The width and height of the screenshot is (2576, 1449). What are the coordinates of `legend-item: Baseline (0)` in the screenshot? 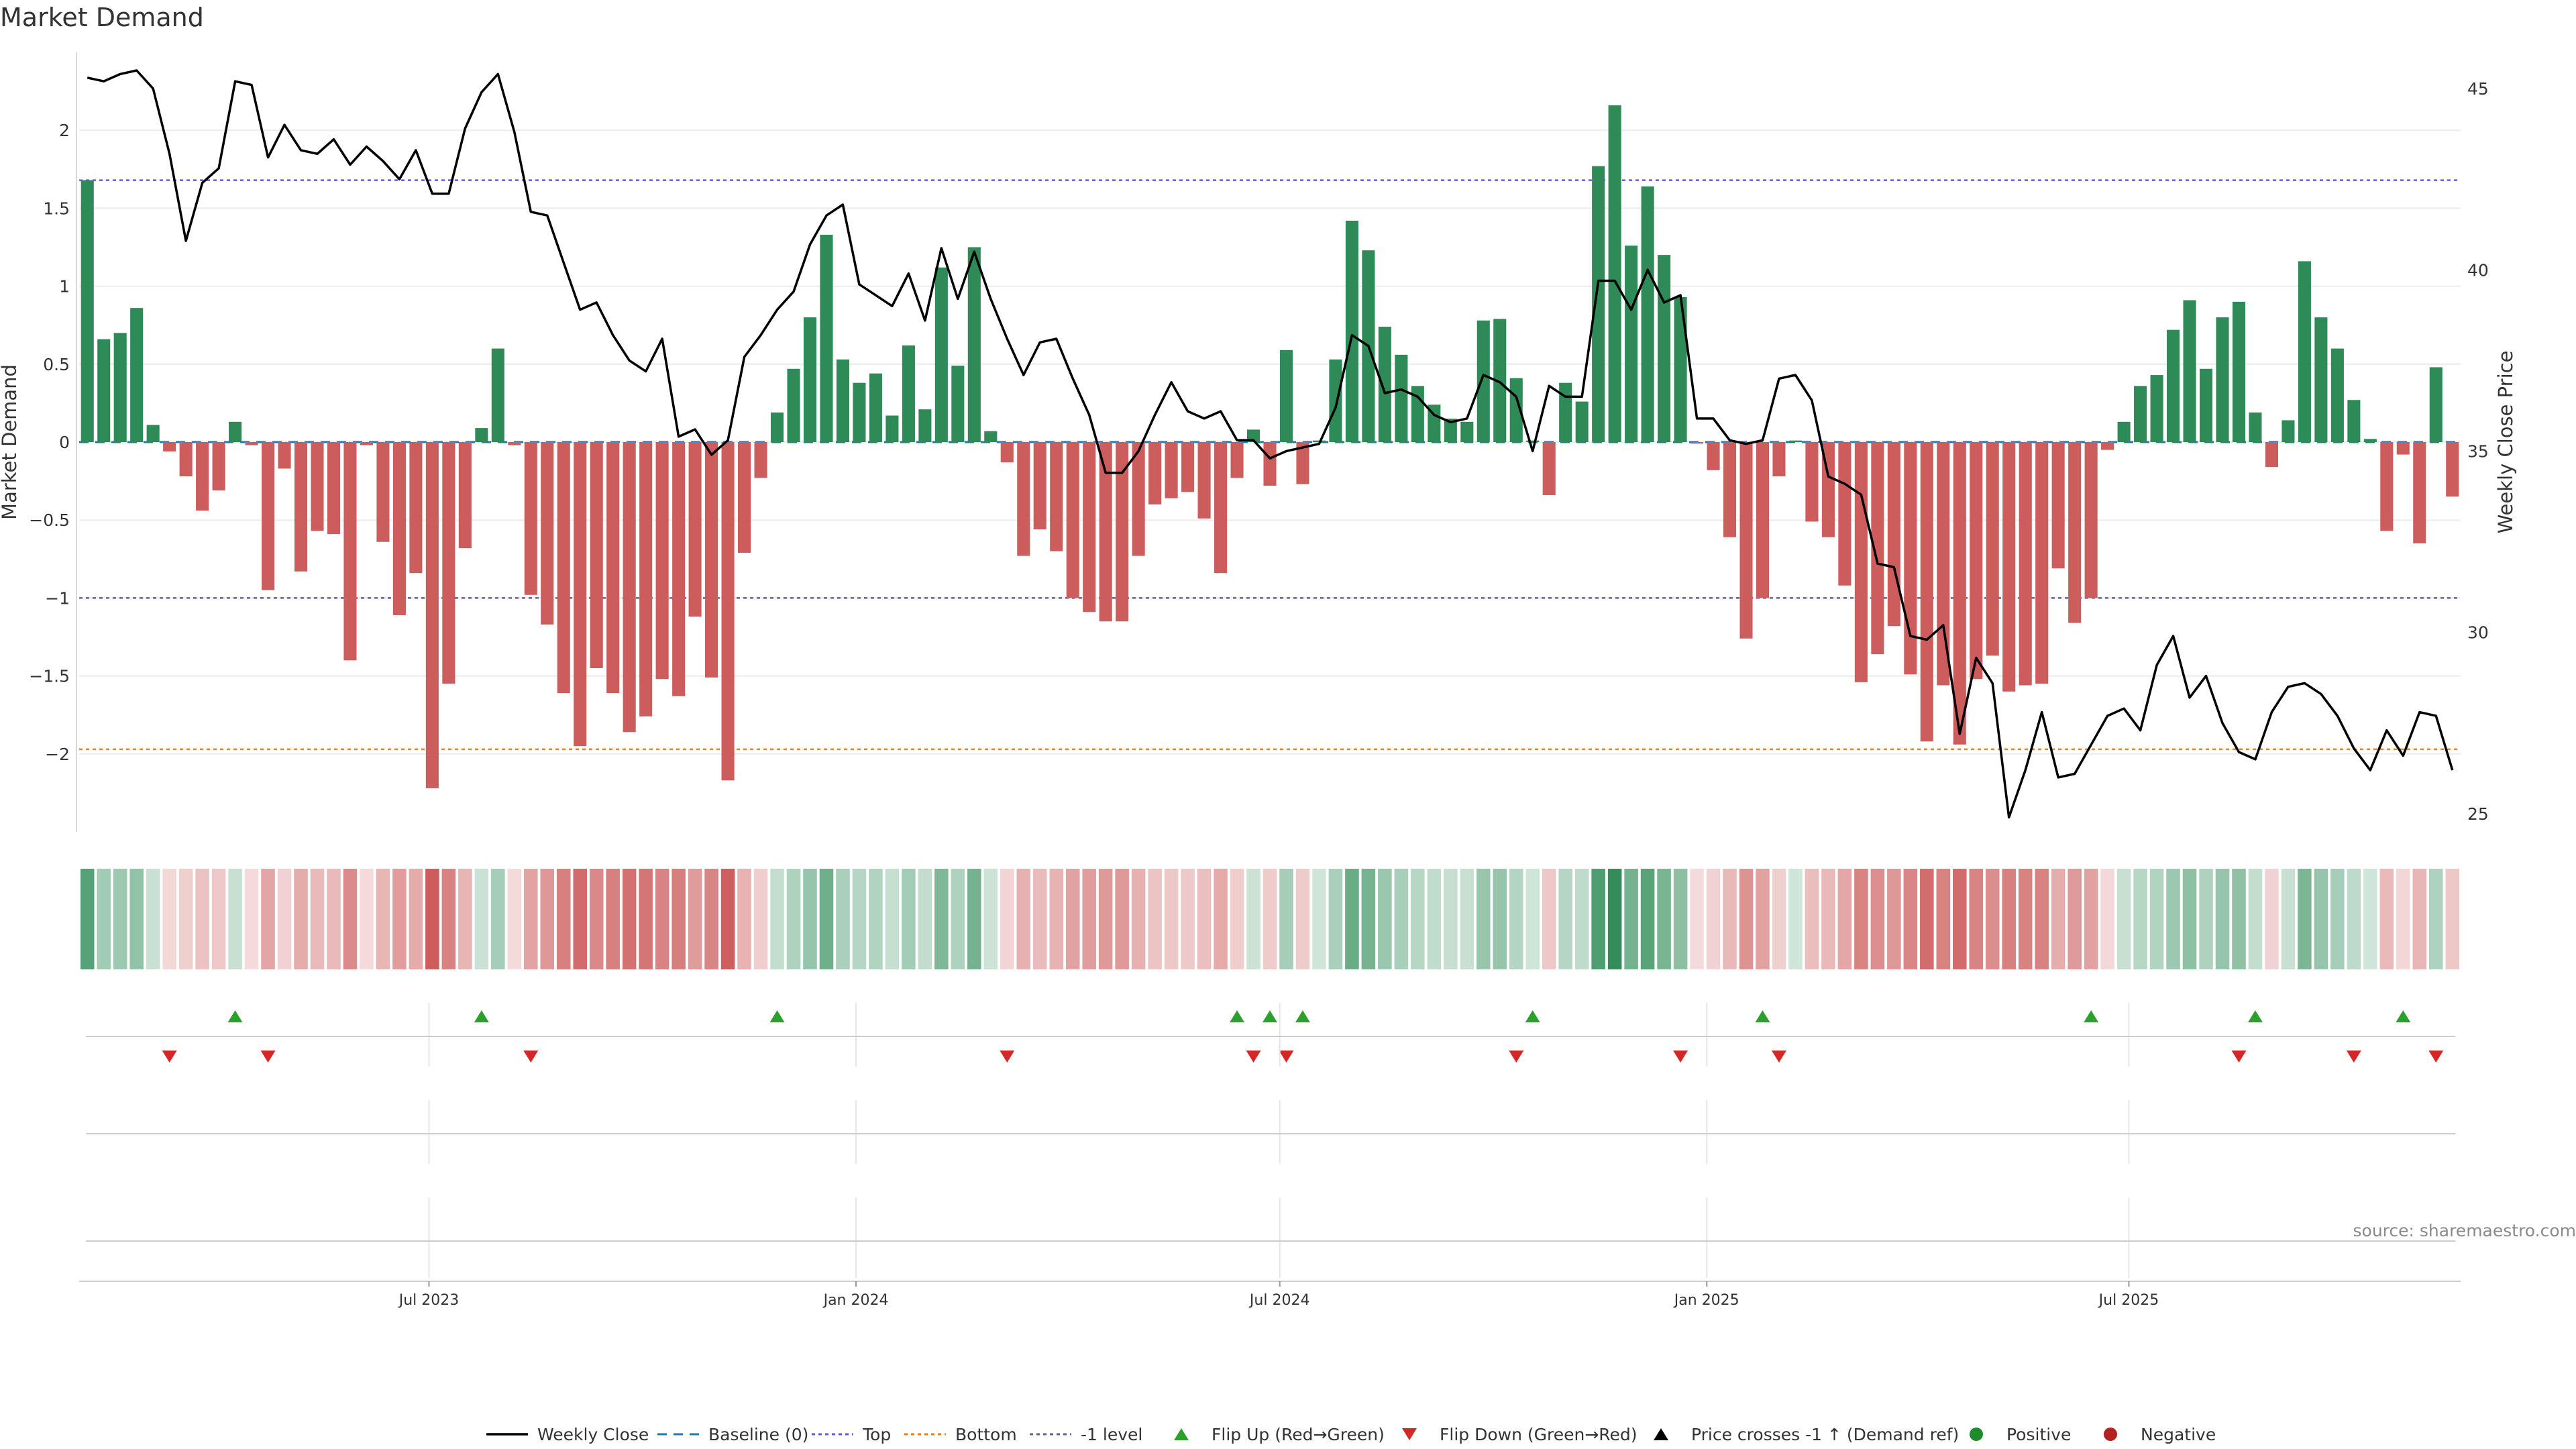 It's located at (732, 1434).